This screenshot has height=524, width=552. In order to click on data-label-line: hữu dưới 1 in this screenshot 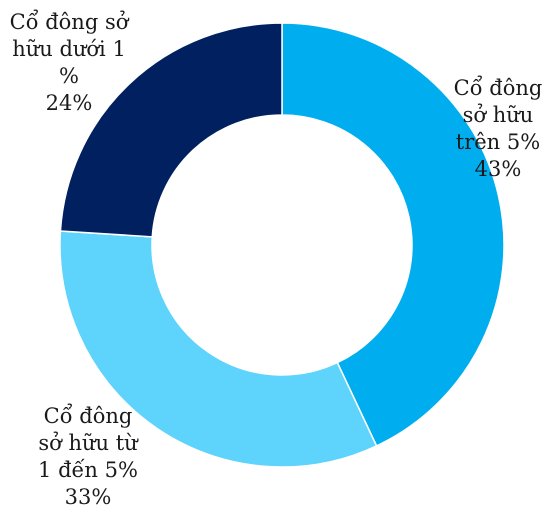, I will do `click(69, 49)`.